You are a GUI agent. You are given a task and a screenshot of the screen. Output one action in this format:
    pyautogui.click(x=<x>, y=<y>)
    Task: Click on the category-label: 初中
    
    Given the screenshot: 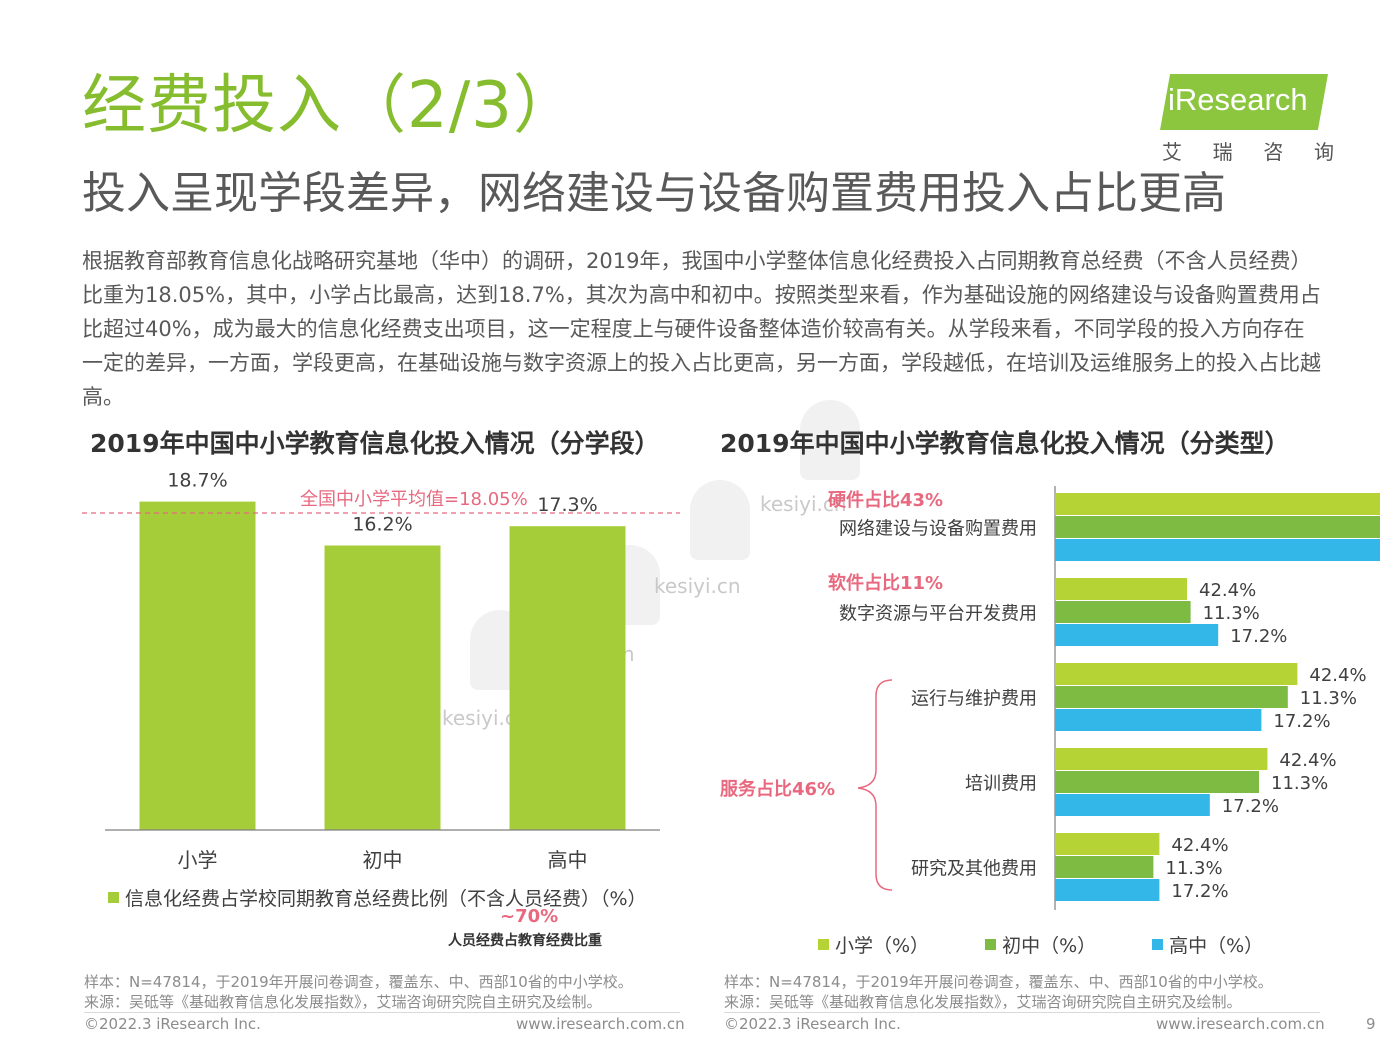 What is the action you would take?
    pyautogui.click(x=383, y=860)
    